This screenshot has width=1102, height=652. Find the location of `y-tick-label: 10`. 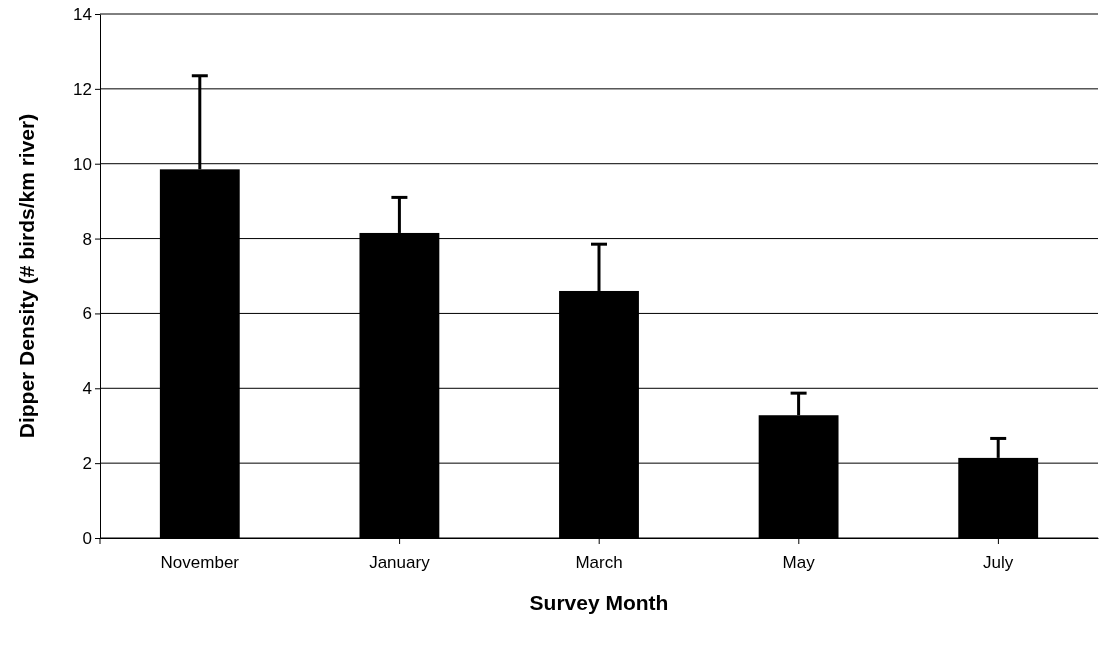

y-tick-label: 10 is located at coordinates (82, 164).